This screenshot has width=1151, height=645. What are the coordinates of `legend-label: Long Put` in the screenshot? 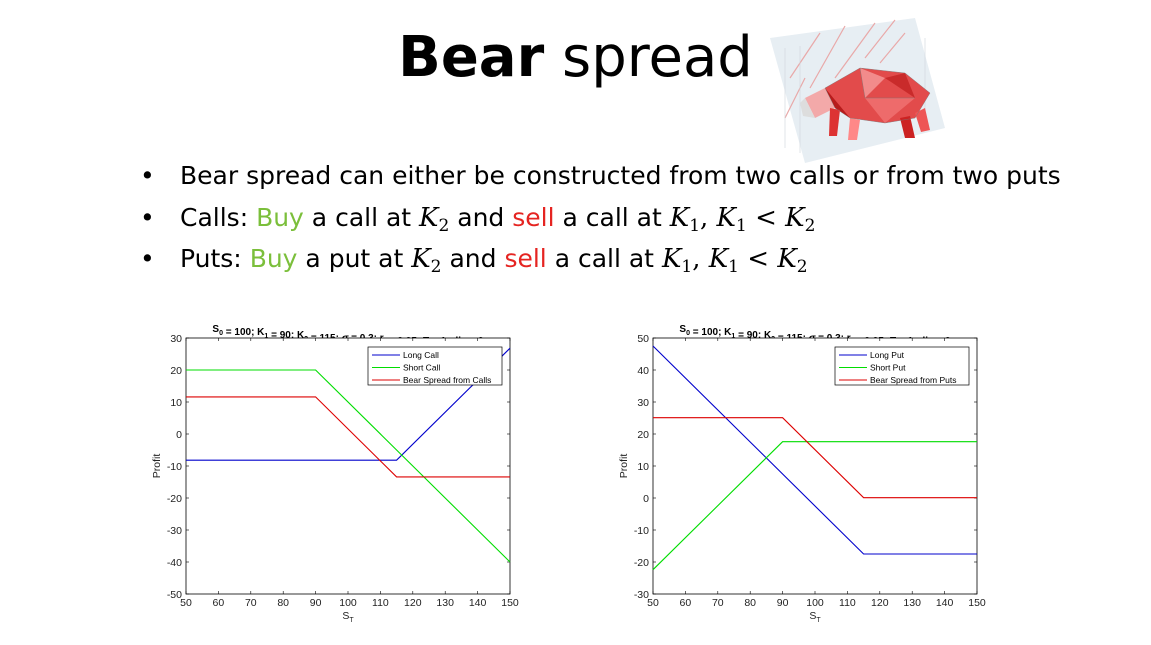 It's located at (887, 355).